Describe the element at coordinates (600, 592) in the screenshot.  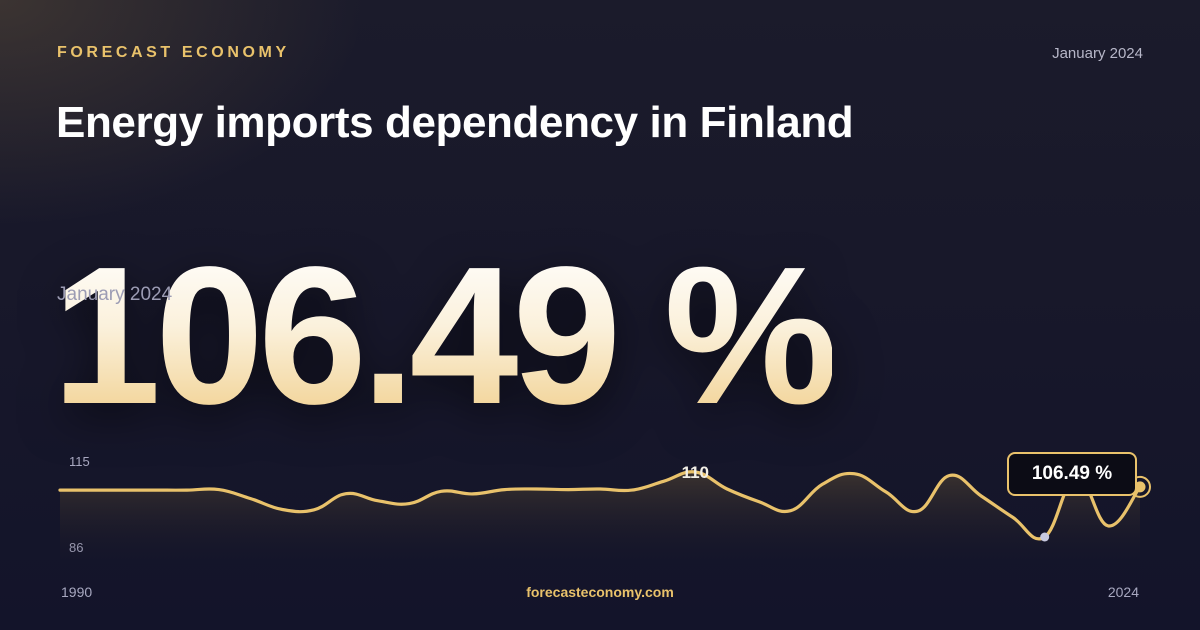
I see `source-link: forecasteconomy.com` at that location.